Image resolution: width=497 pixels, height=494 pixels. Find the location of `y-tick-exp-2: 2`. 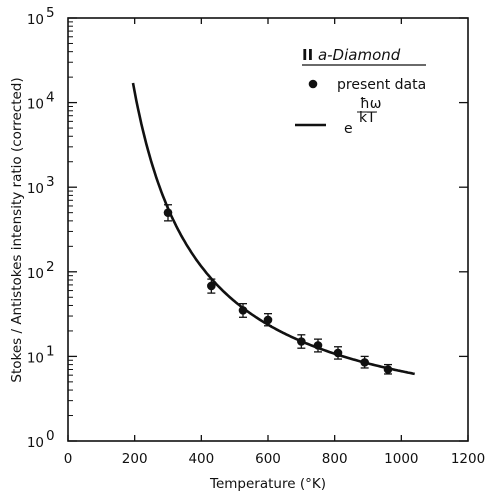

y-tick-exp-2: 2 is located at coordinates (50, 267).